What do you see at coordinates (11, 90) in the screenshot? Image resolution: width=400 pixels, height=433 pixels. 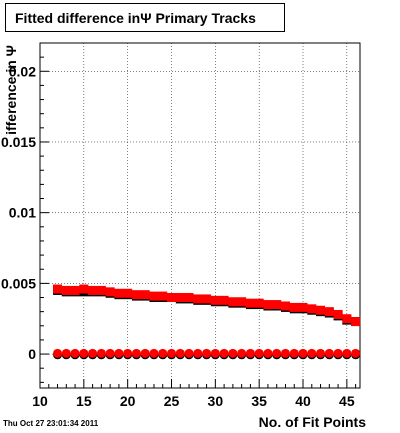 I see `y-axis-title: ifference in Ψ` at bounding box center [11, 90].